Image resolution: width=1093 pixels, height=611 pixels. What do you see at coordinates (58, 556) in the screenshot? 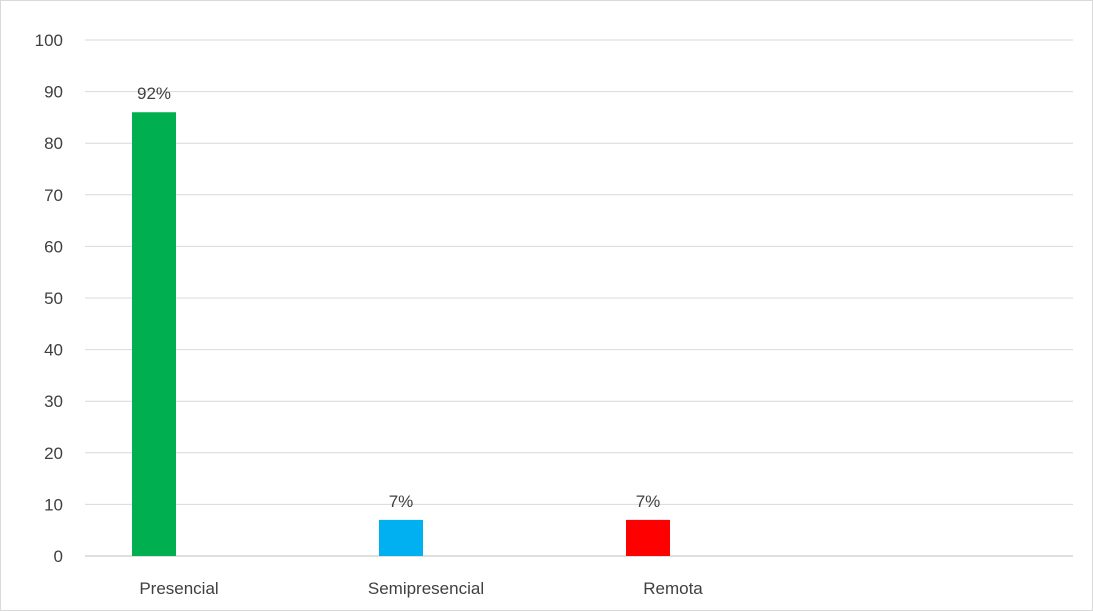
I see `y-tick-label: 0` at bounding box center [58, 556].